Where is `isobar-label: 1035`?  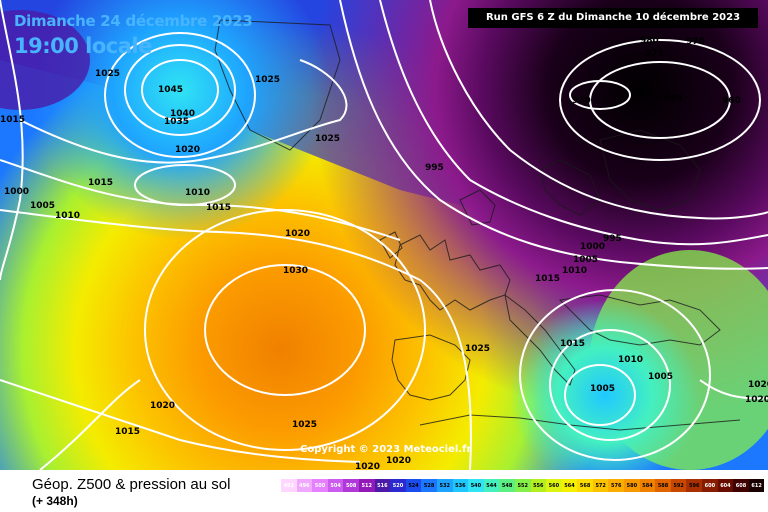 isobar-label: 1035 is located at coordinates (176, 122).